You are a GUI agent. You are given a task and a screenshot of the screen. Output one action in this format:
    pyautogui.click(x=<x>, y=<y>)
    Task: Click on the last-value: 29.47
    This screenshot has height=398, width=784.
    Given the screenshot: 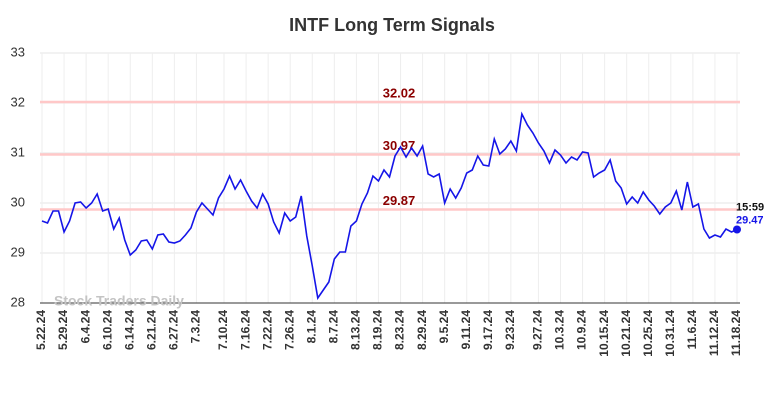 What is the action you would take?
    pyautogui.click(x=750, y=220)
    